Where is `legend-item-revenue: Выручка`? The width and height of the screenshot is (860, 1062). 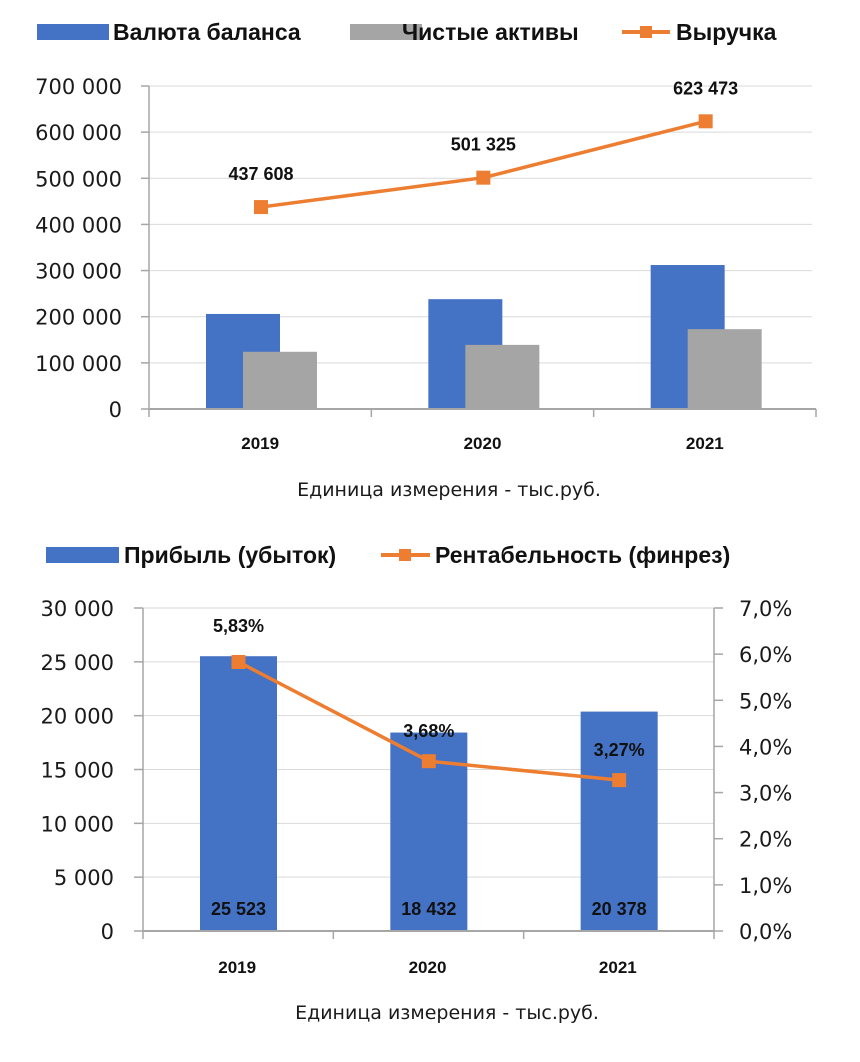 legend-item-revenue: Выручка is located at coordinates (699, 32).